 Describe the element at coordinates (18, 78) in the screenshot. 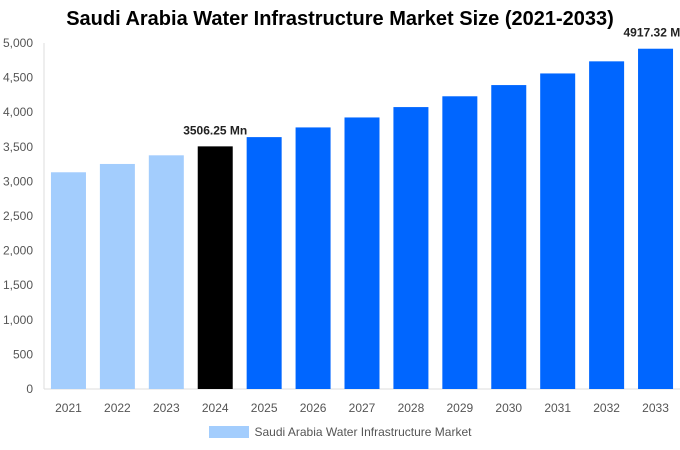

I see `y-tick-label: 4,500` at that location.